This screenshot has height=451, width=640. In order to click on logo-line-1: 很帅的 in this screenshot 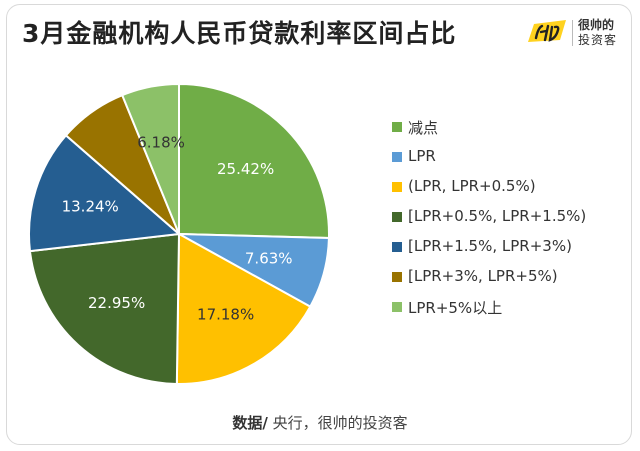, I will do `click(596, 25)`.